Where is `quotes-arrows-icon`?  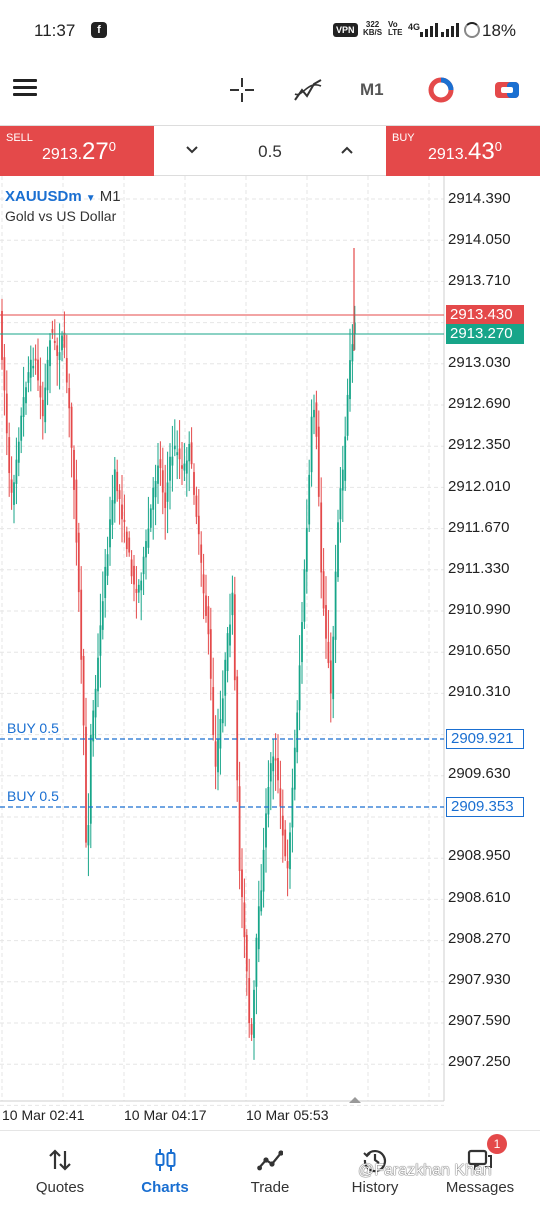 quotes-arrows-icon is located at coordinates (60, 1160).